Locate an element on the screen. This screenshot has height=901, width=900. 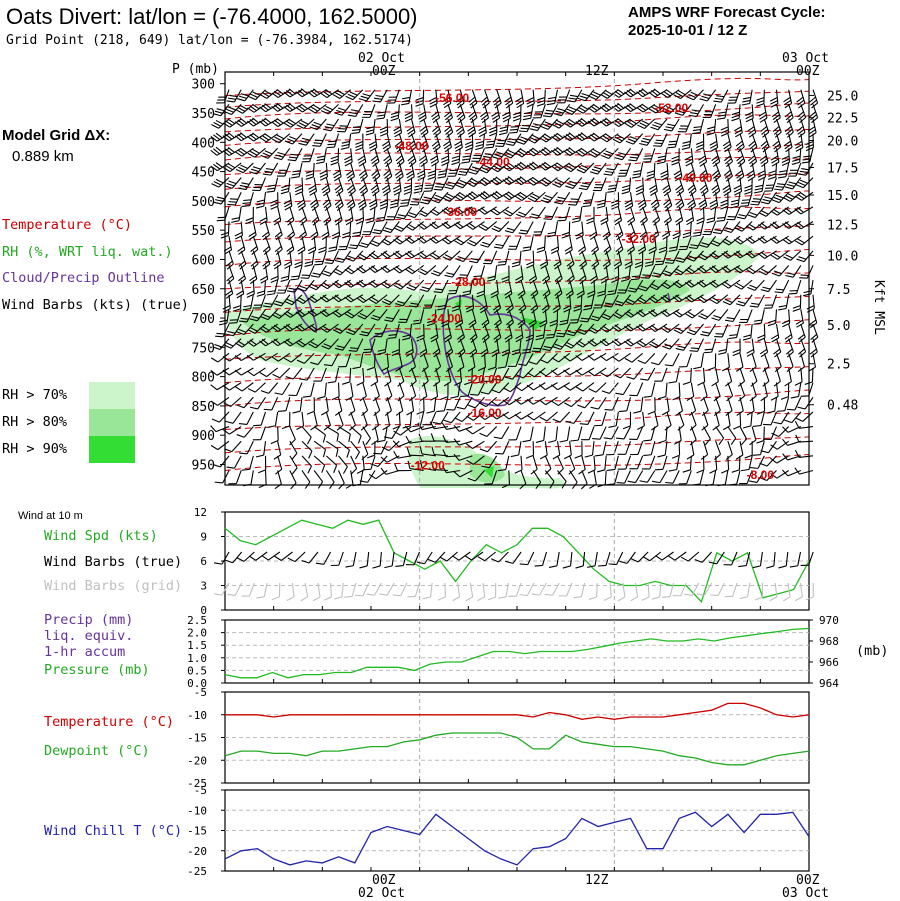
wind-chill-ytick-label: -20 is located at coordinates (197, 851).